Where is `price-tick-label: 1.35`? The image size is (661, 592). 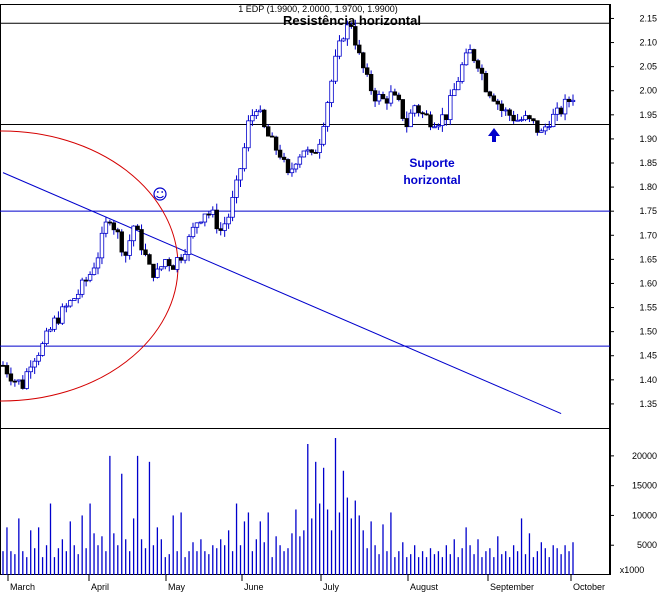
price-tick-label: 1.35 is located at coordinates (648, 404).